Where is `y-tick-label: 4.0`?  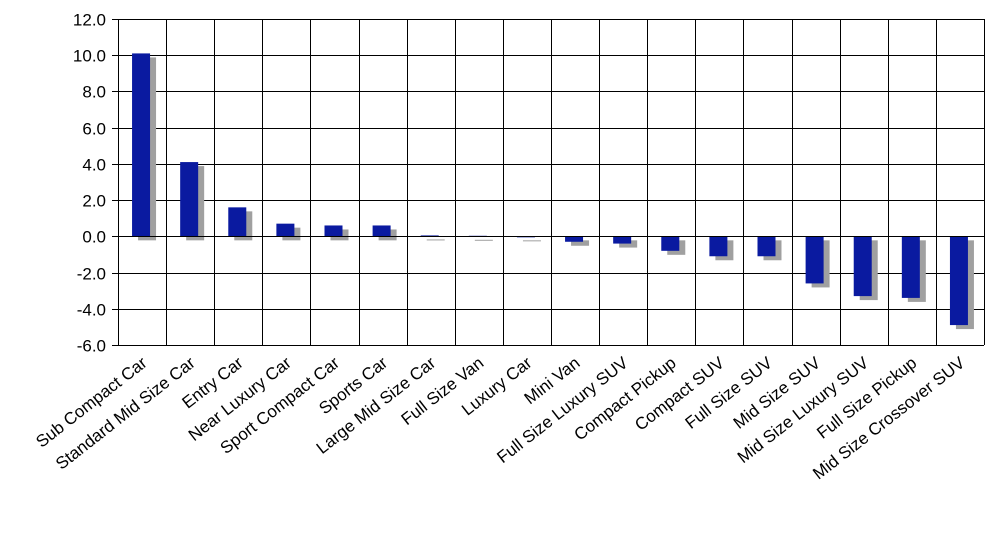 y-tick-label: 4.0 is located at coordinates (94, 165).